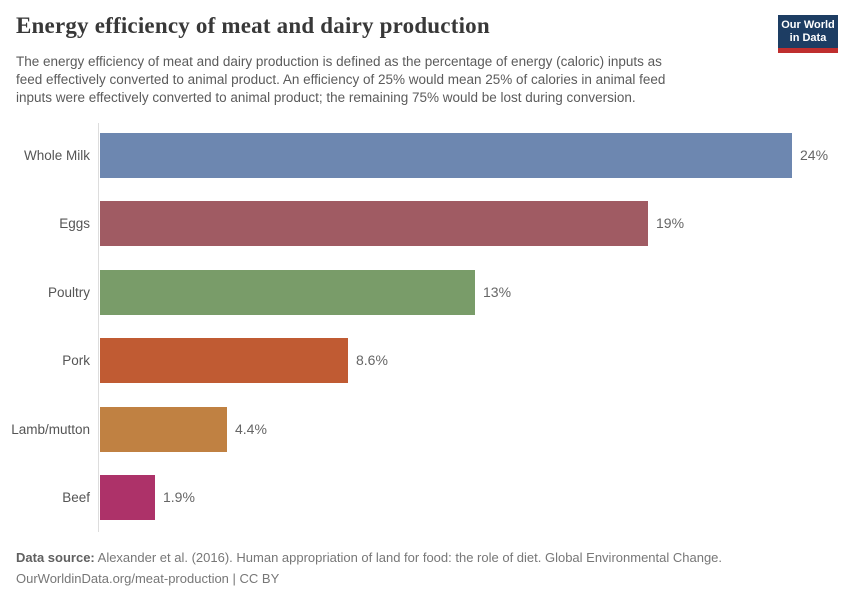  What do you see at coordinates (808, 38) in the screenshot?
I see `owid-logo-line-2: in Data` at bounding box center [808, 38].